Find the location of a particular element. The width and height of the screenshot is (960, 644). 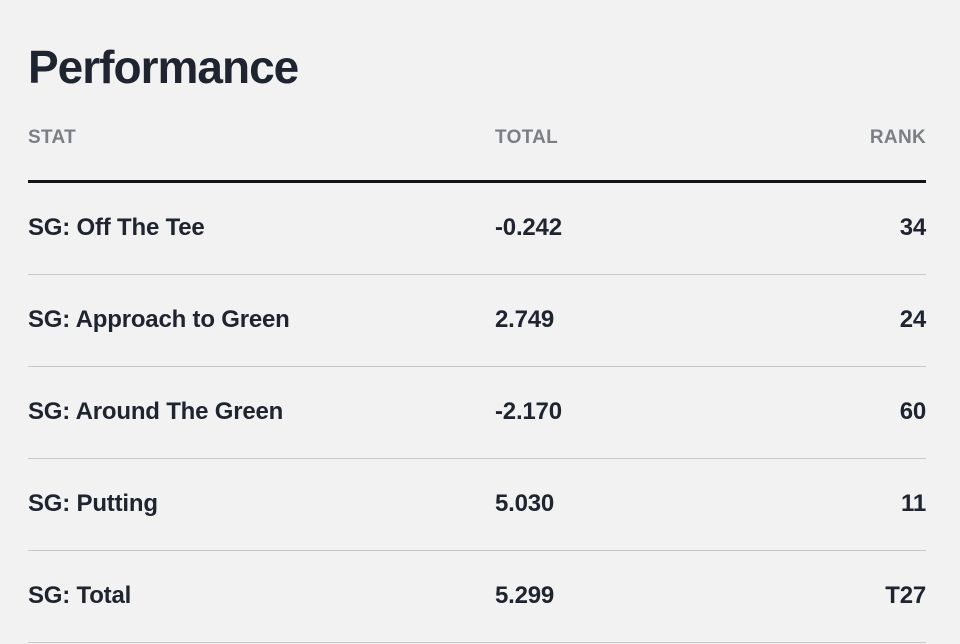

table-header: STAT TOTAL RANK is located at coordinates (477, 150).